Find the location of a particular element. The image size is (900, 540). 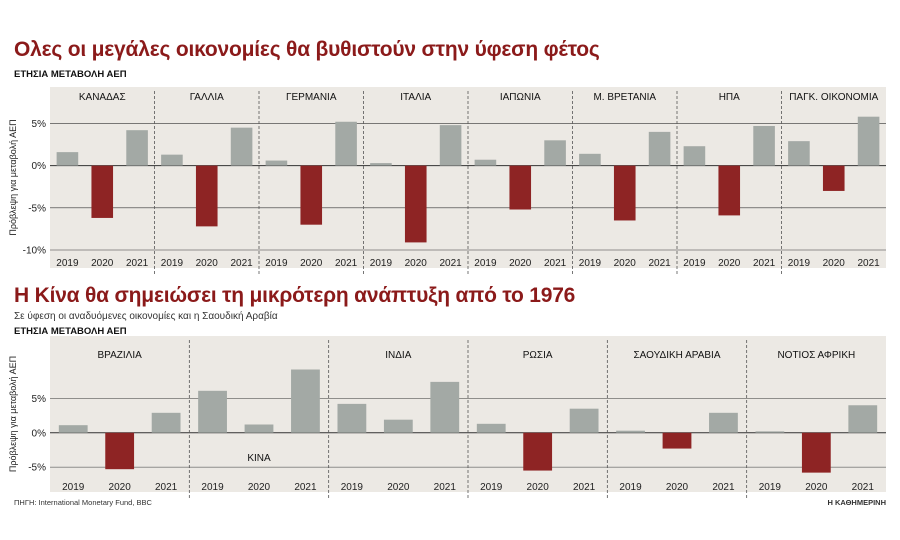

top-group-label: ΙΤΑΛΙΑ is located at coordinates (415, 97).